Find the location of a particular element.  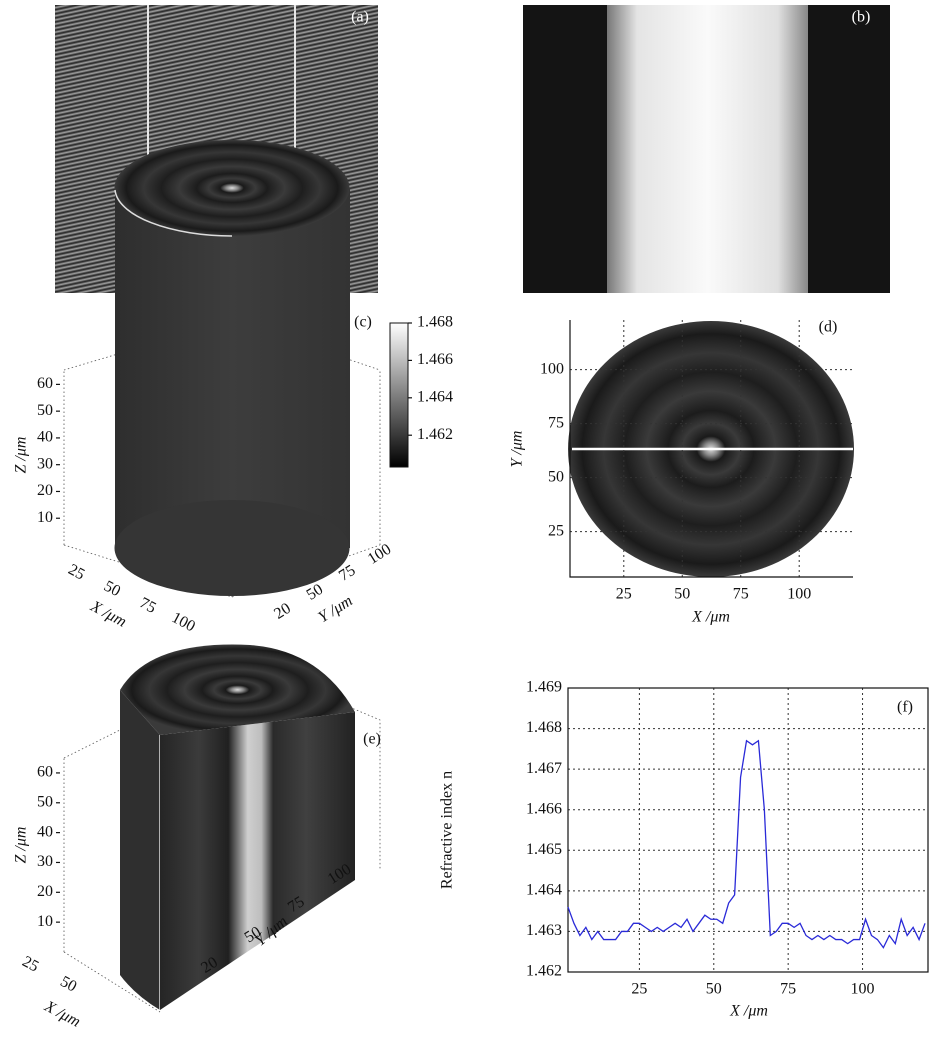

colorbar-tick-label: 1.464 is located at coordinates (435, 396).